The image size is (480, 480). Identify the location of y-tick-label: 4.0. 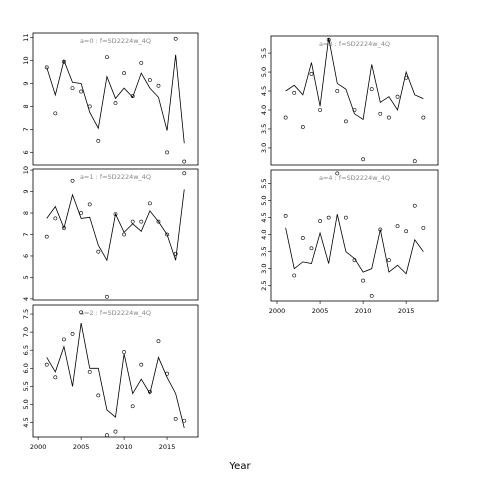
(264, 234).